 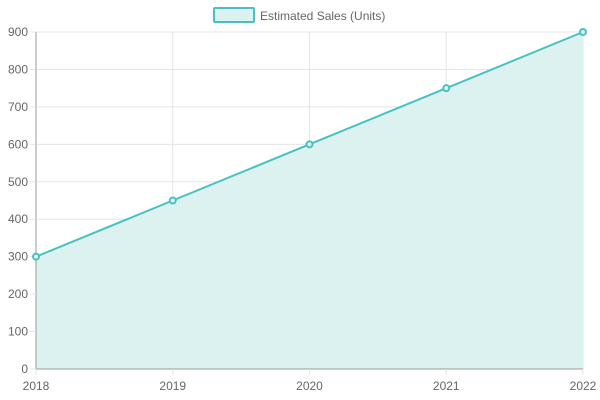 I want to click on x-tick-label: 2018, so click(x=36, y=386).